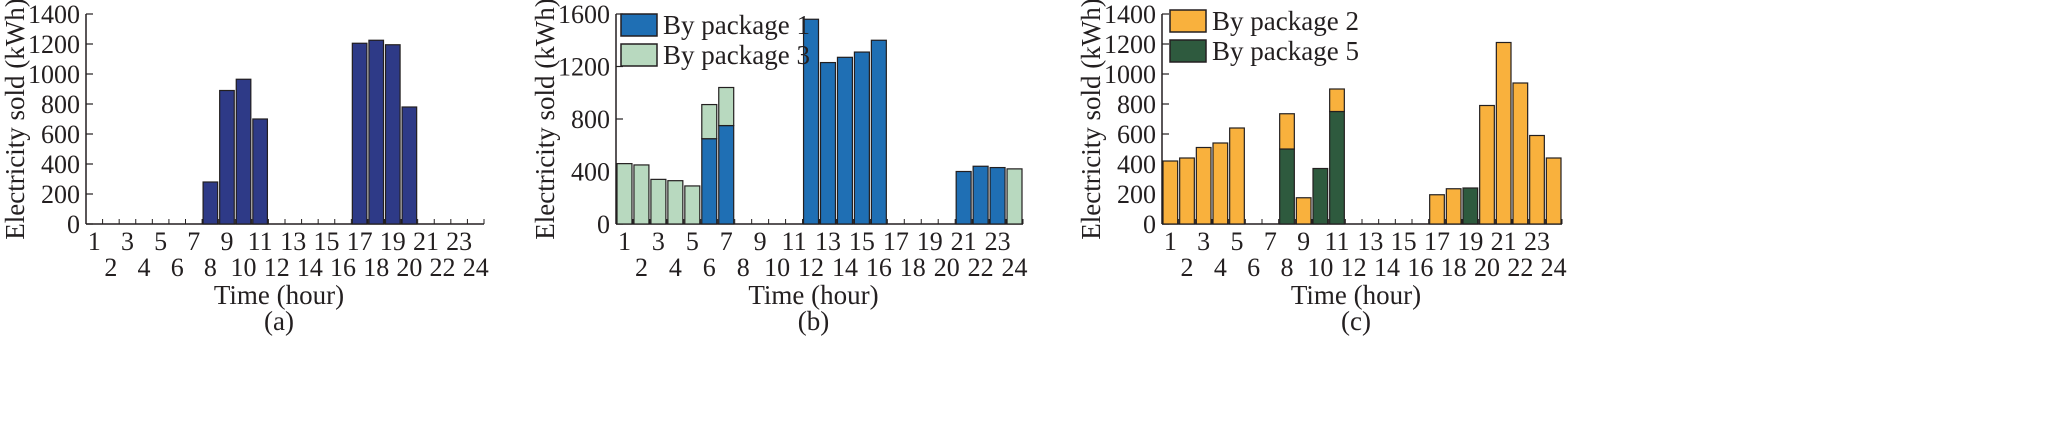 This screenshot has width=2055, height=435. I want to click on y-tick-label: 200, so click(1136, 194).